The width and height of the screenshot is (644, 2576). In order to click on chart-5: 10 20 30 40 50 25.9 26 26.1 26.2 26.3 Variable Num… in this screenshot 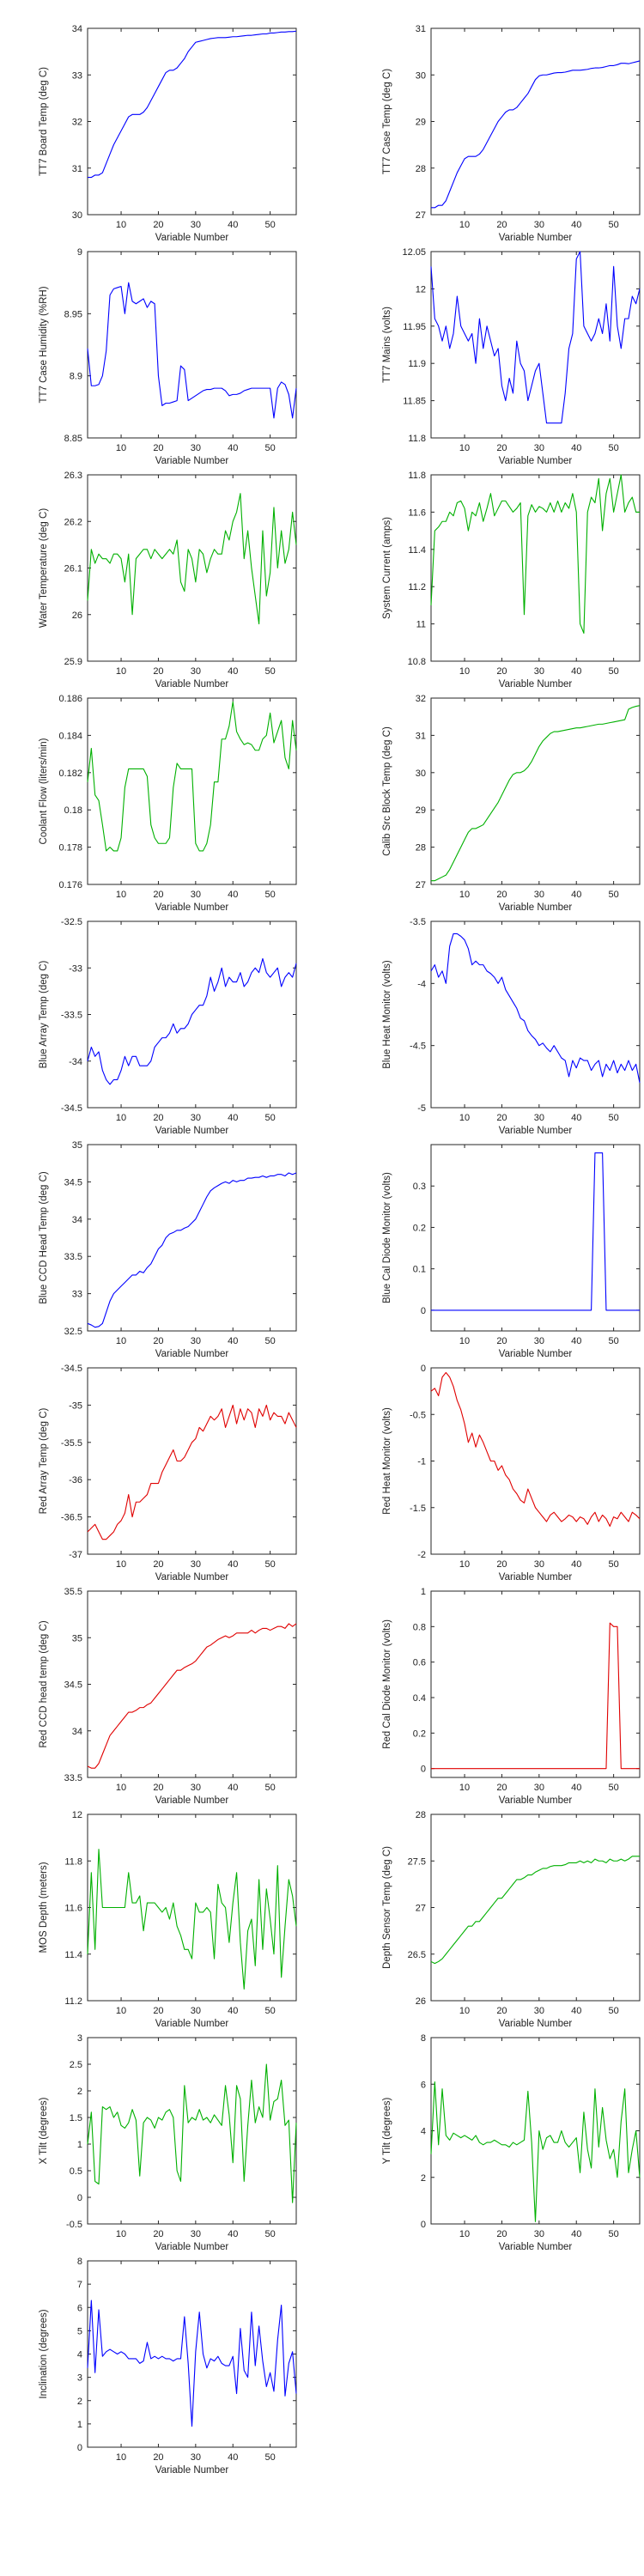, I will do `click(168, 580)`.